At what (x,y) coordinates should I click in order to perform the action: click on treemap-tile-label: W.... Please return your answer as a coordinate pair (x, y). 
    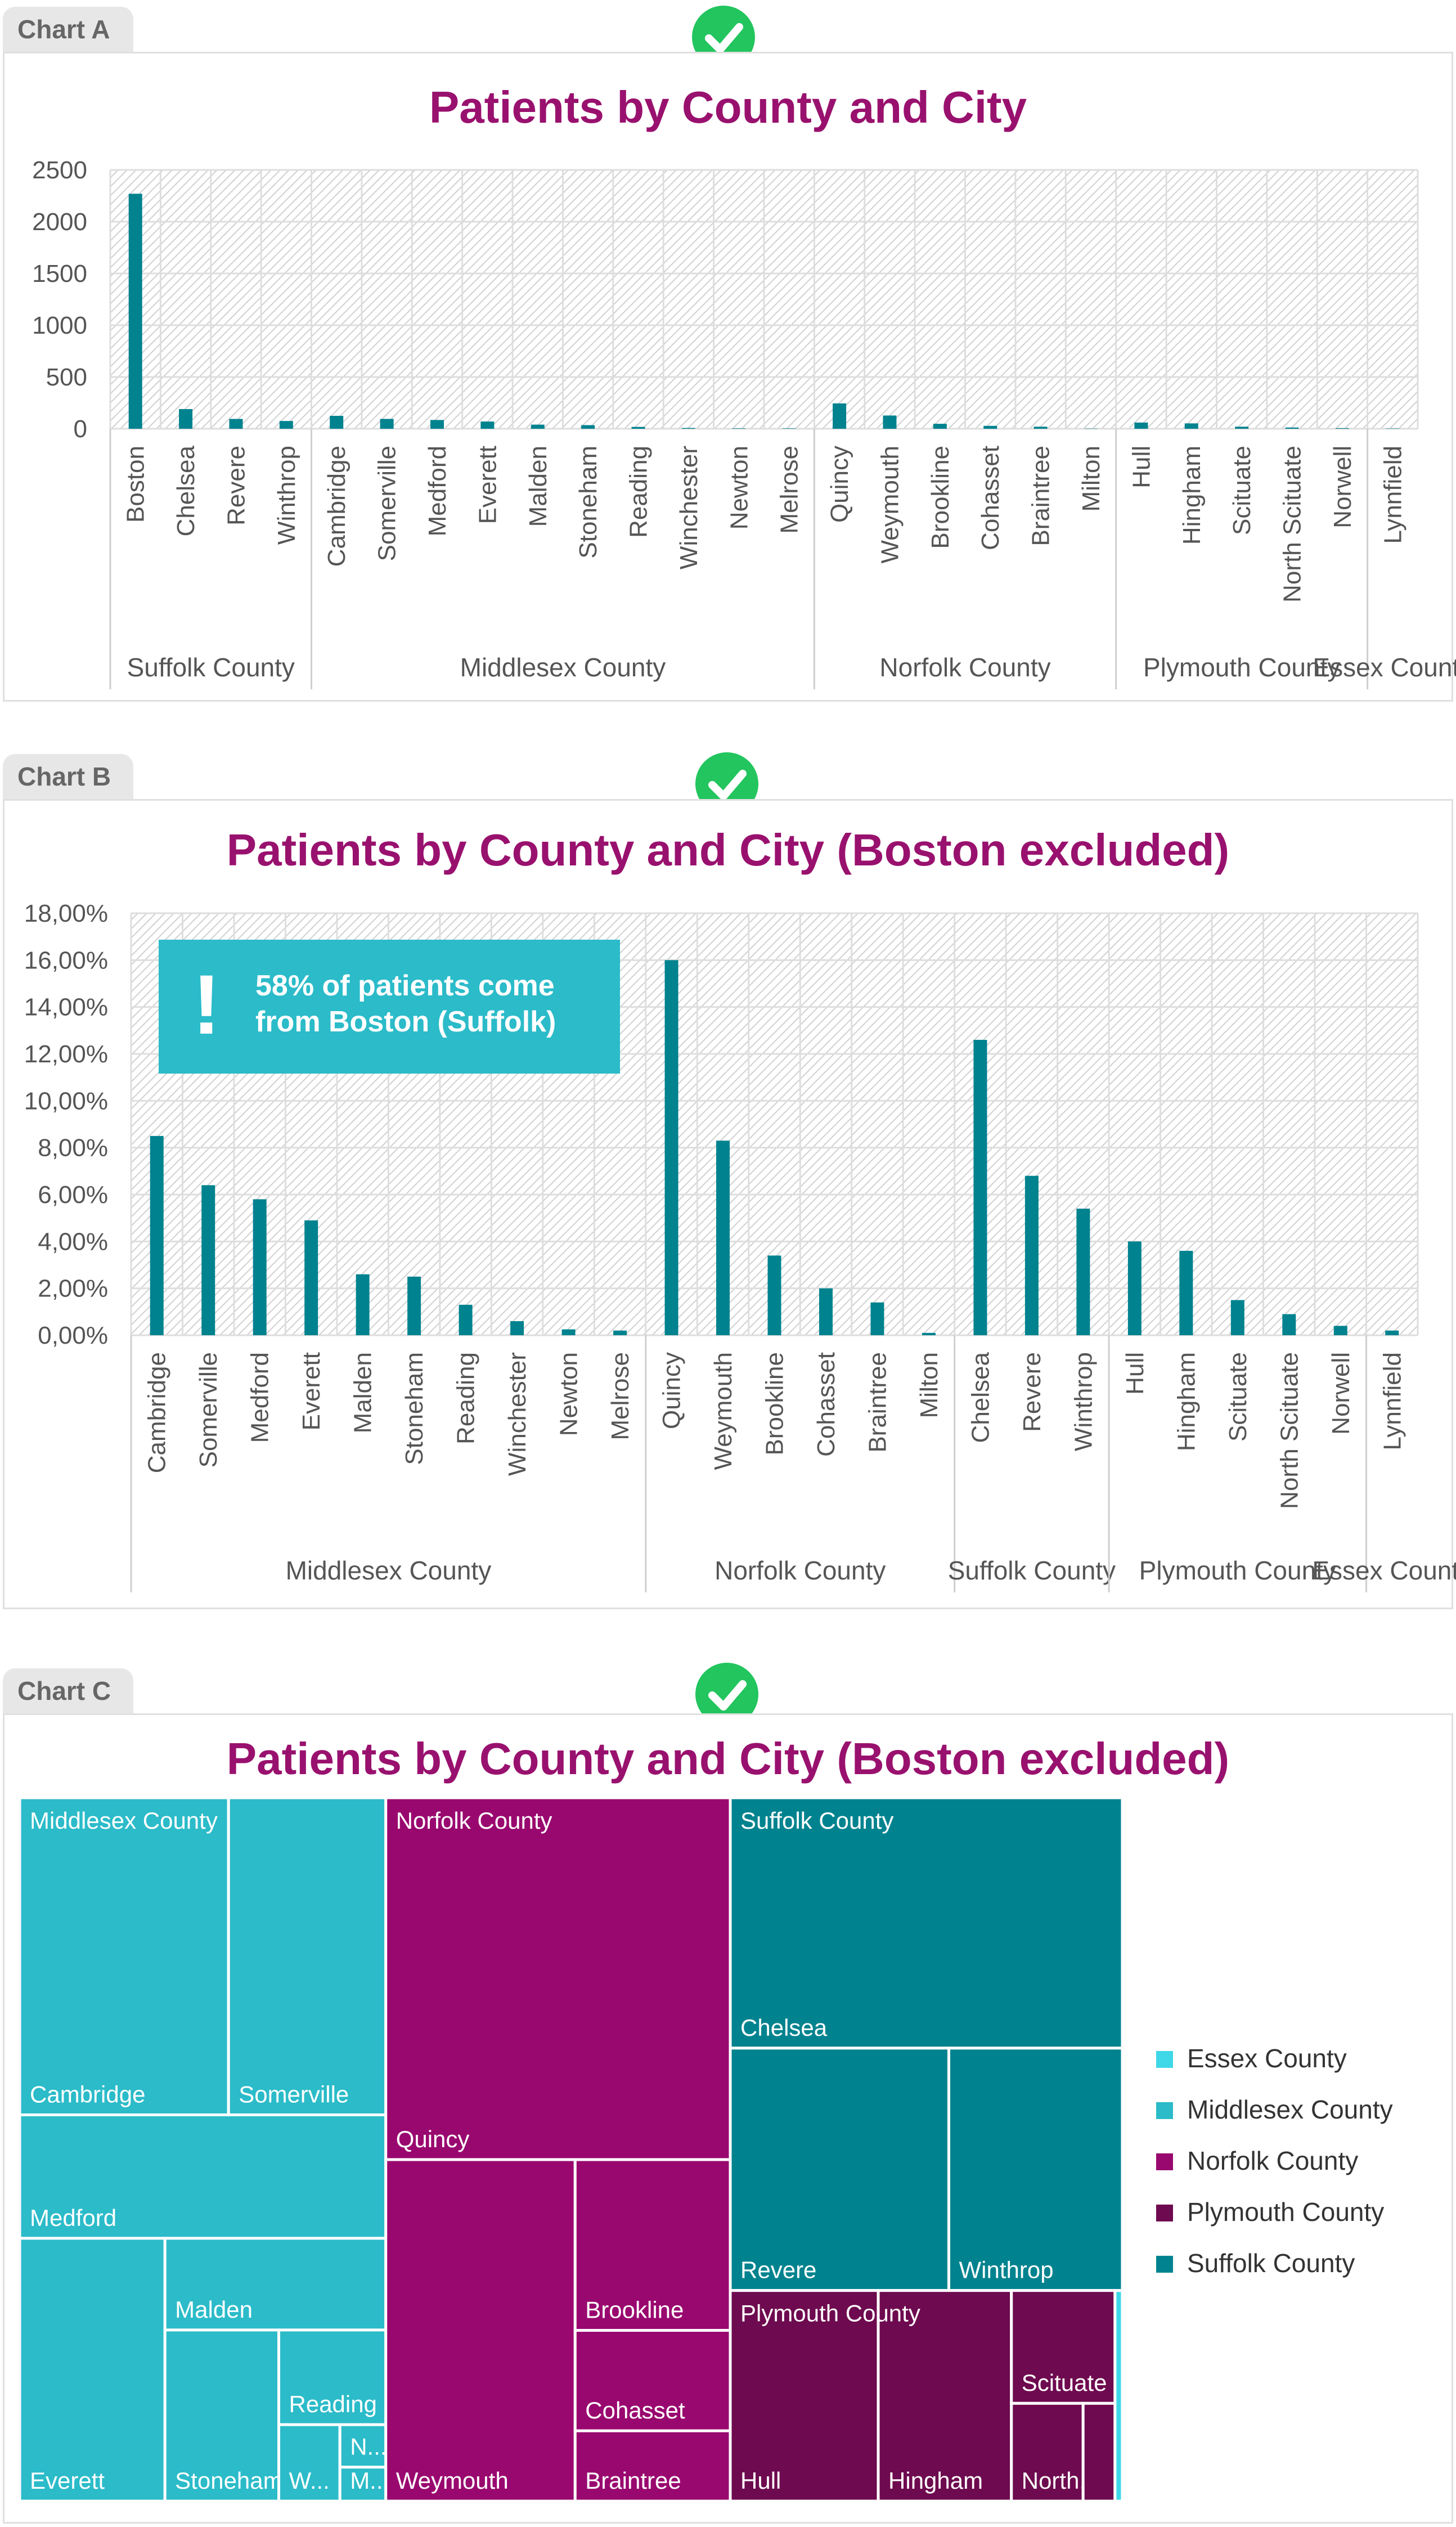
    Looking at the image, I should click on (309, 2480).